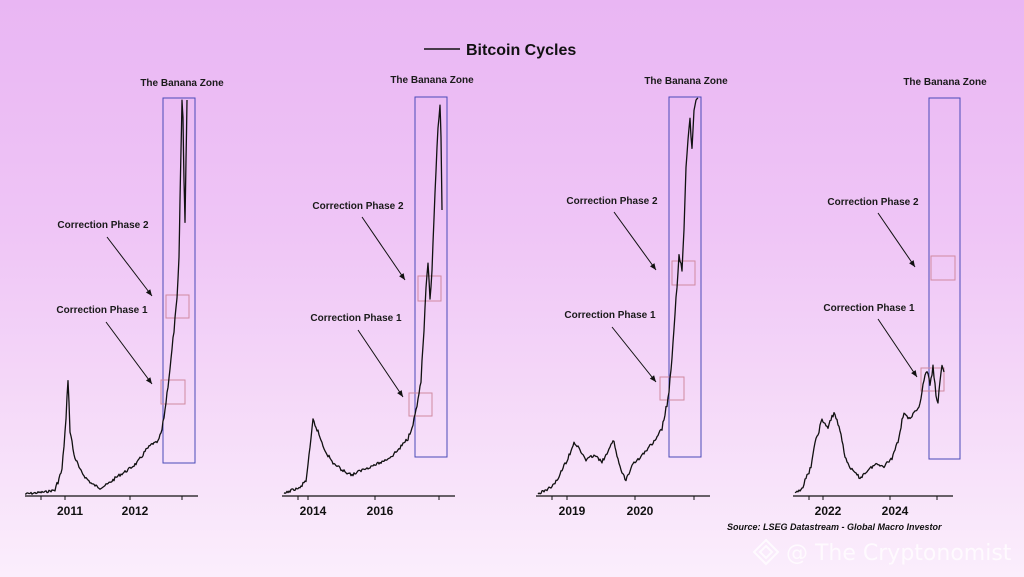 The height and width of the screenshot is (577, 1024). I want to click on x-tick-label: 2014, so click(313, 511).